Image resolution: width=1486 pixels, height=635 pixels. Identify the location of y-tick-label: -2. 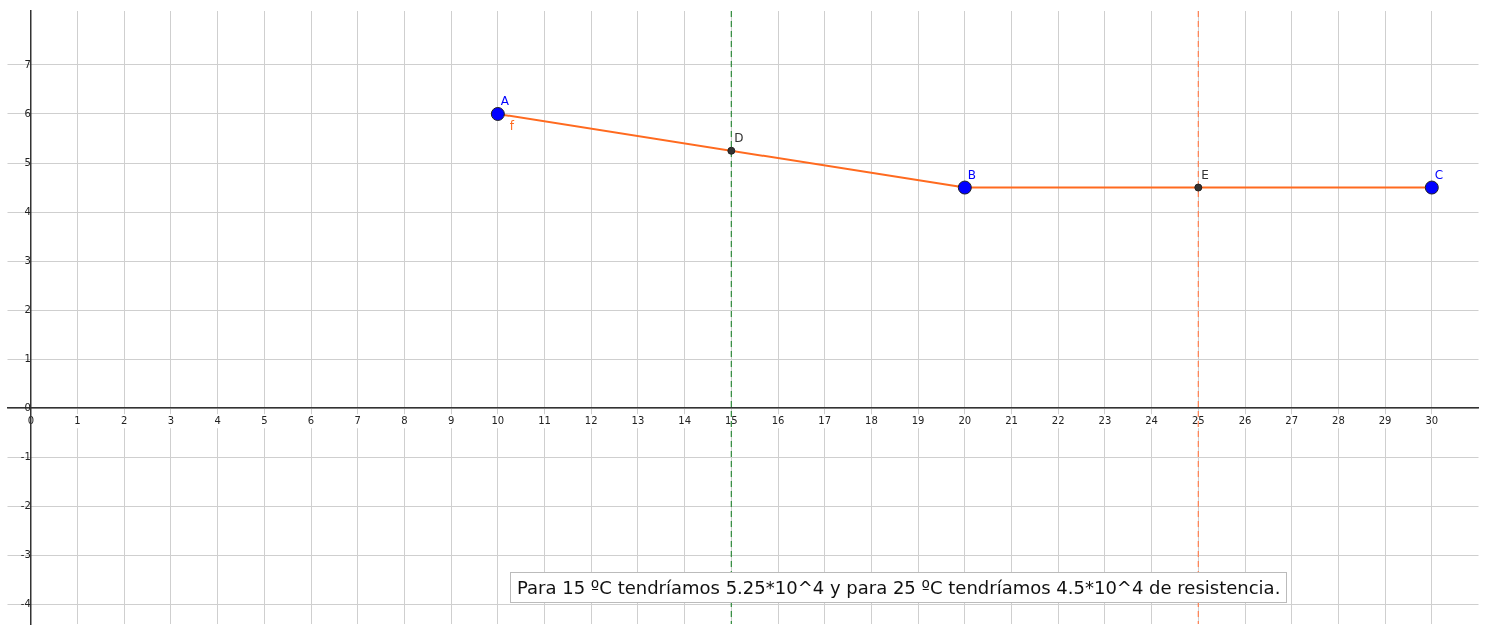
(25, 505).